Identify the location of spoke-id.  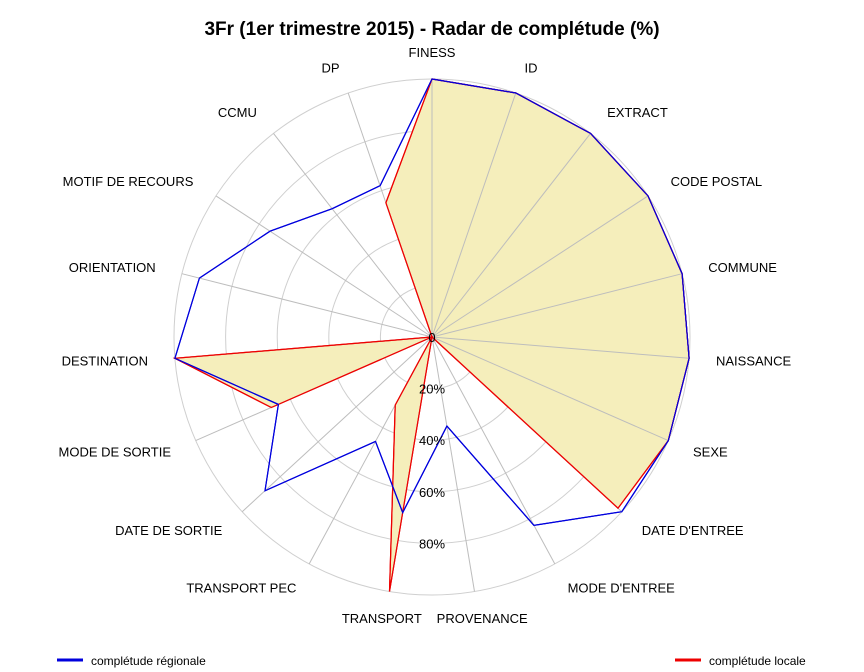
(474, 215).